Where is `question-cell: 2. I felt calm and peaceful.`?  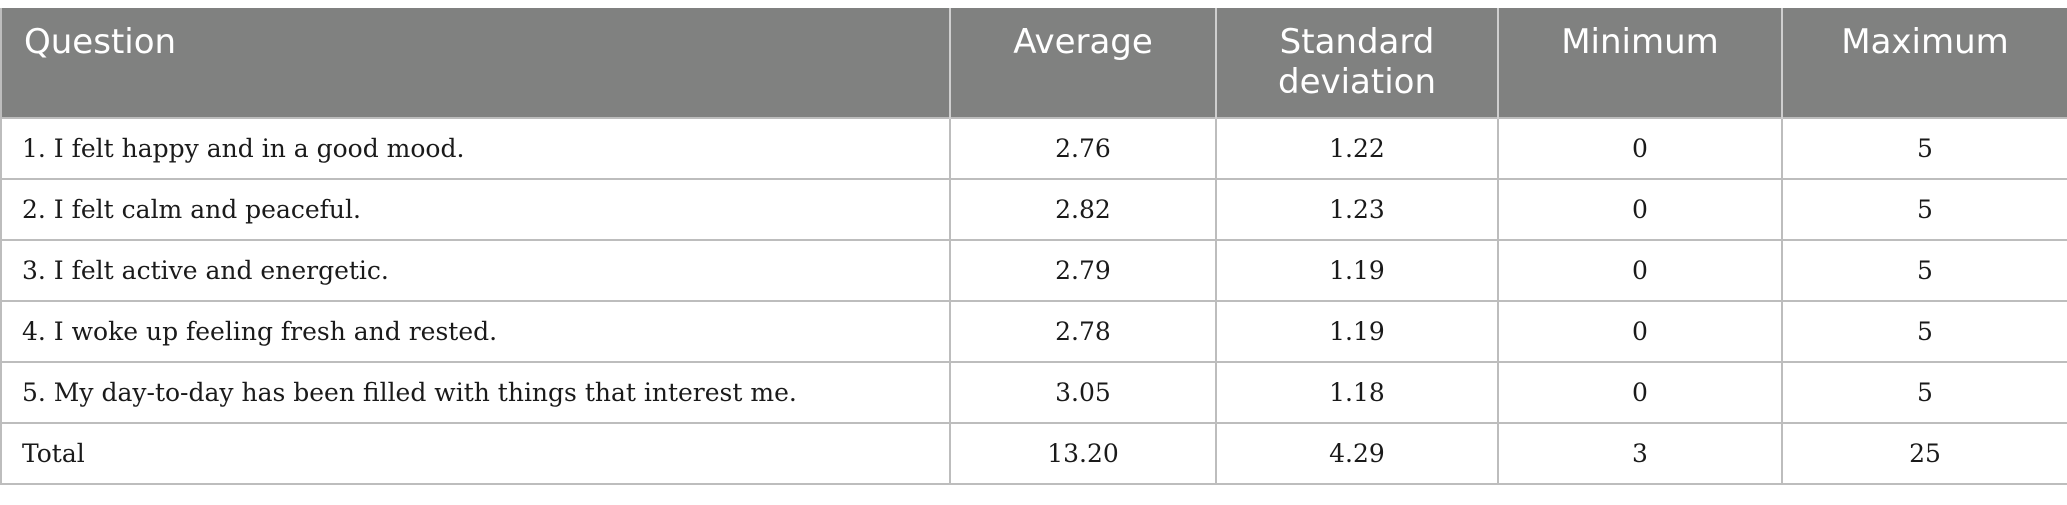
question-cell: 2. I felt calm and peaceful. is located at coordinates (475, 209).